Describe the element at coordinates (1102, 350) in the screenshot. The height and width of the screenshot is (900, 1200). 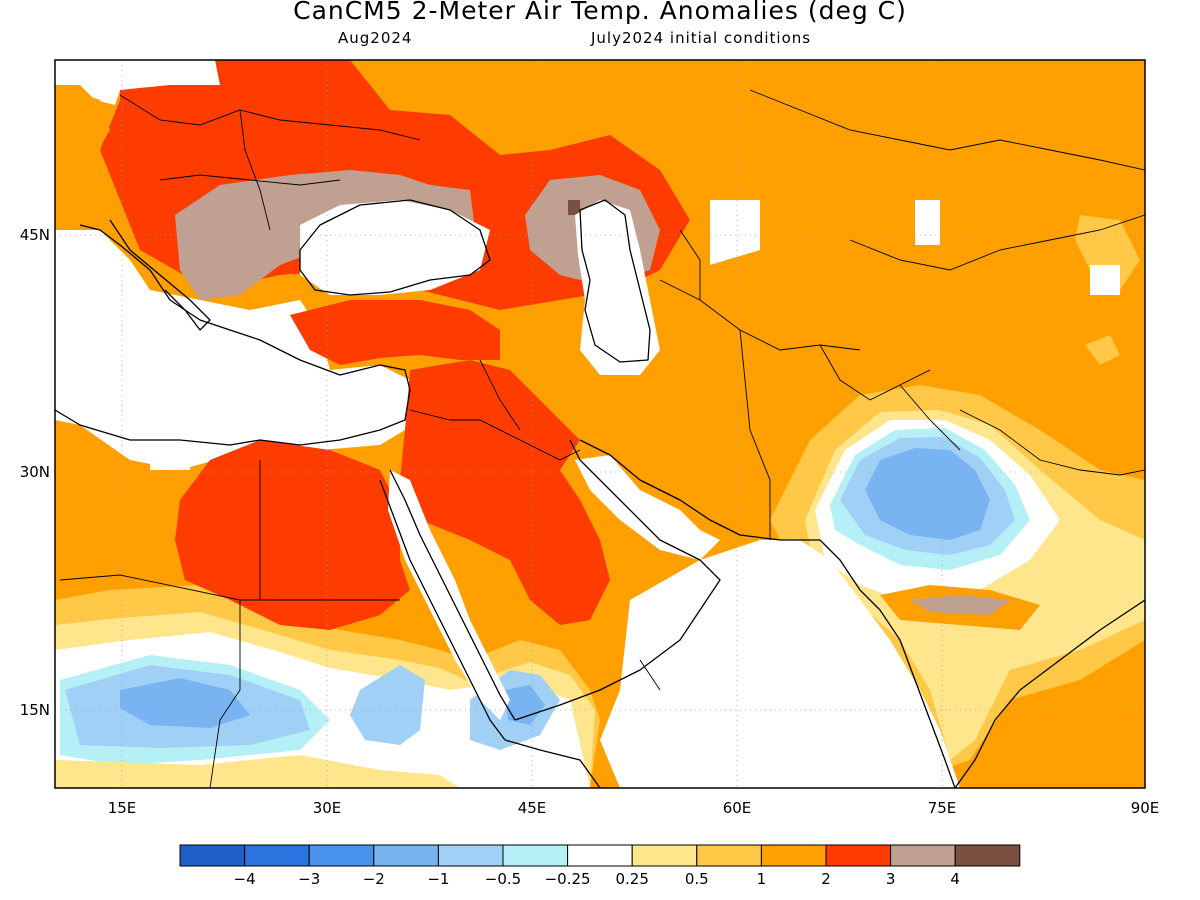
I see `anomaly-zone-tibet-warm` at that location.